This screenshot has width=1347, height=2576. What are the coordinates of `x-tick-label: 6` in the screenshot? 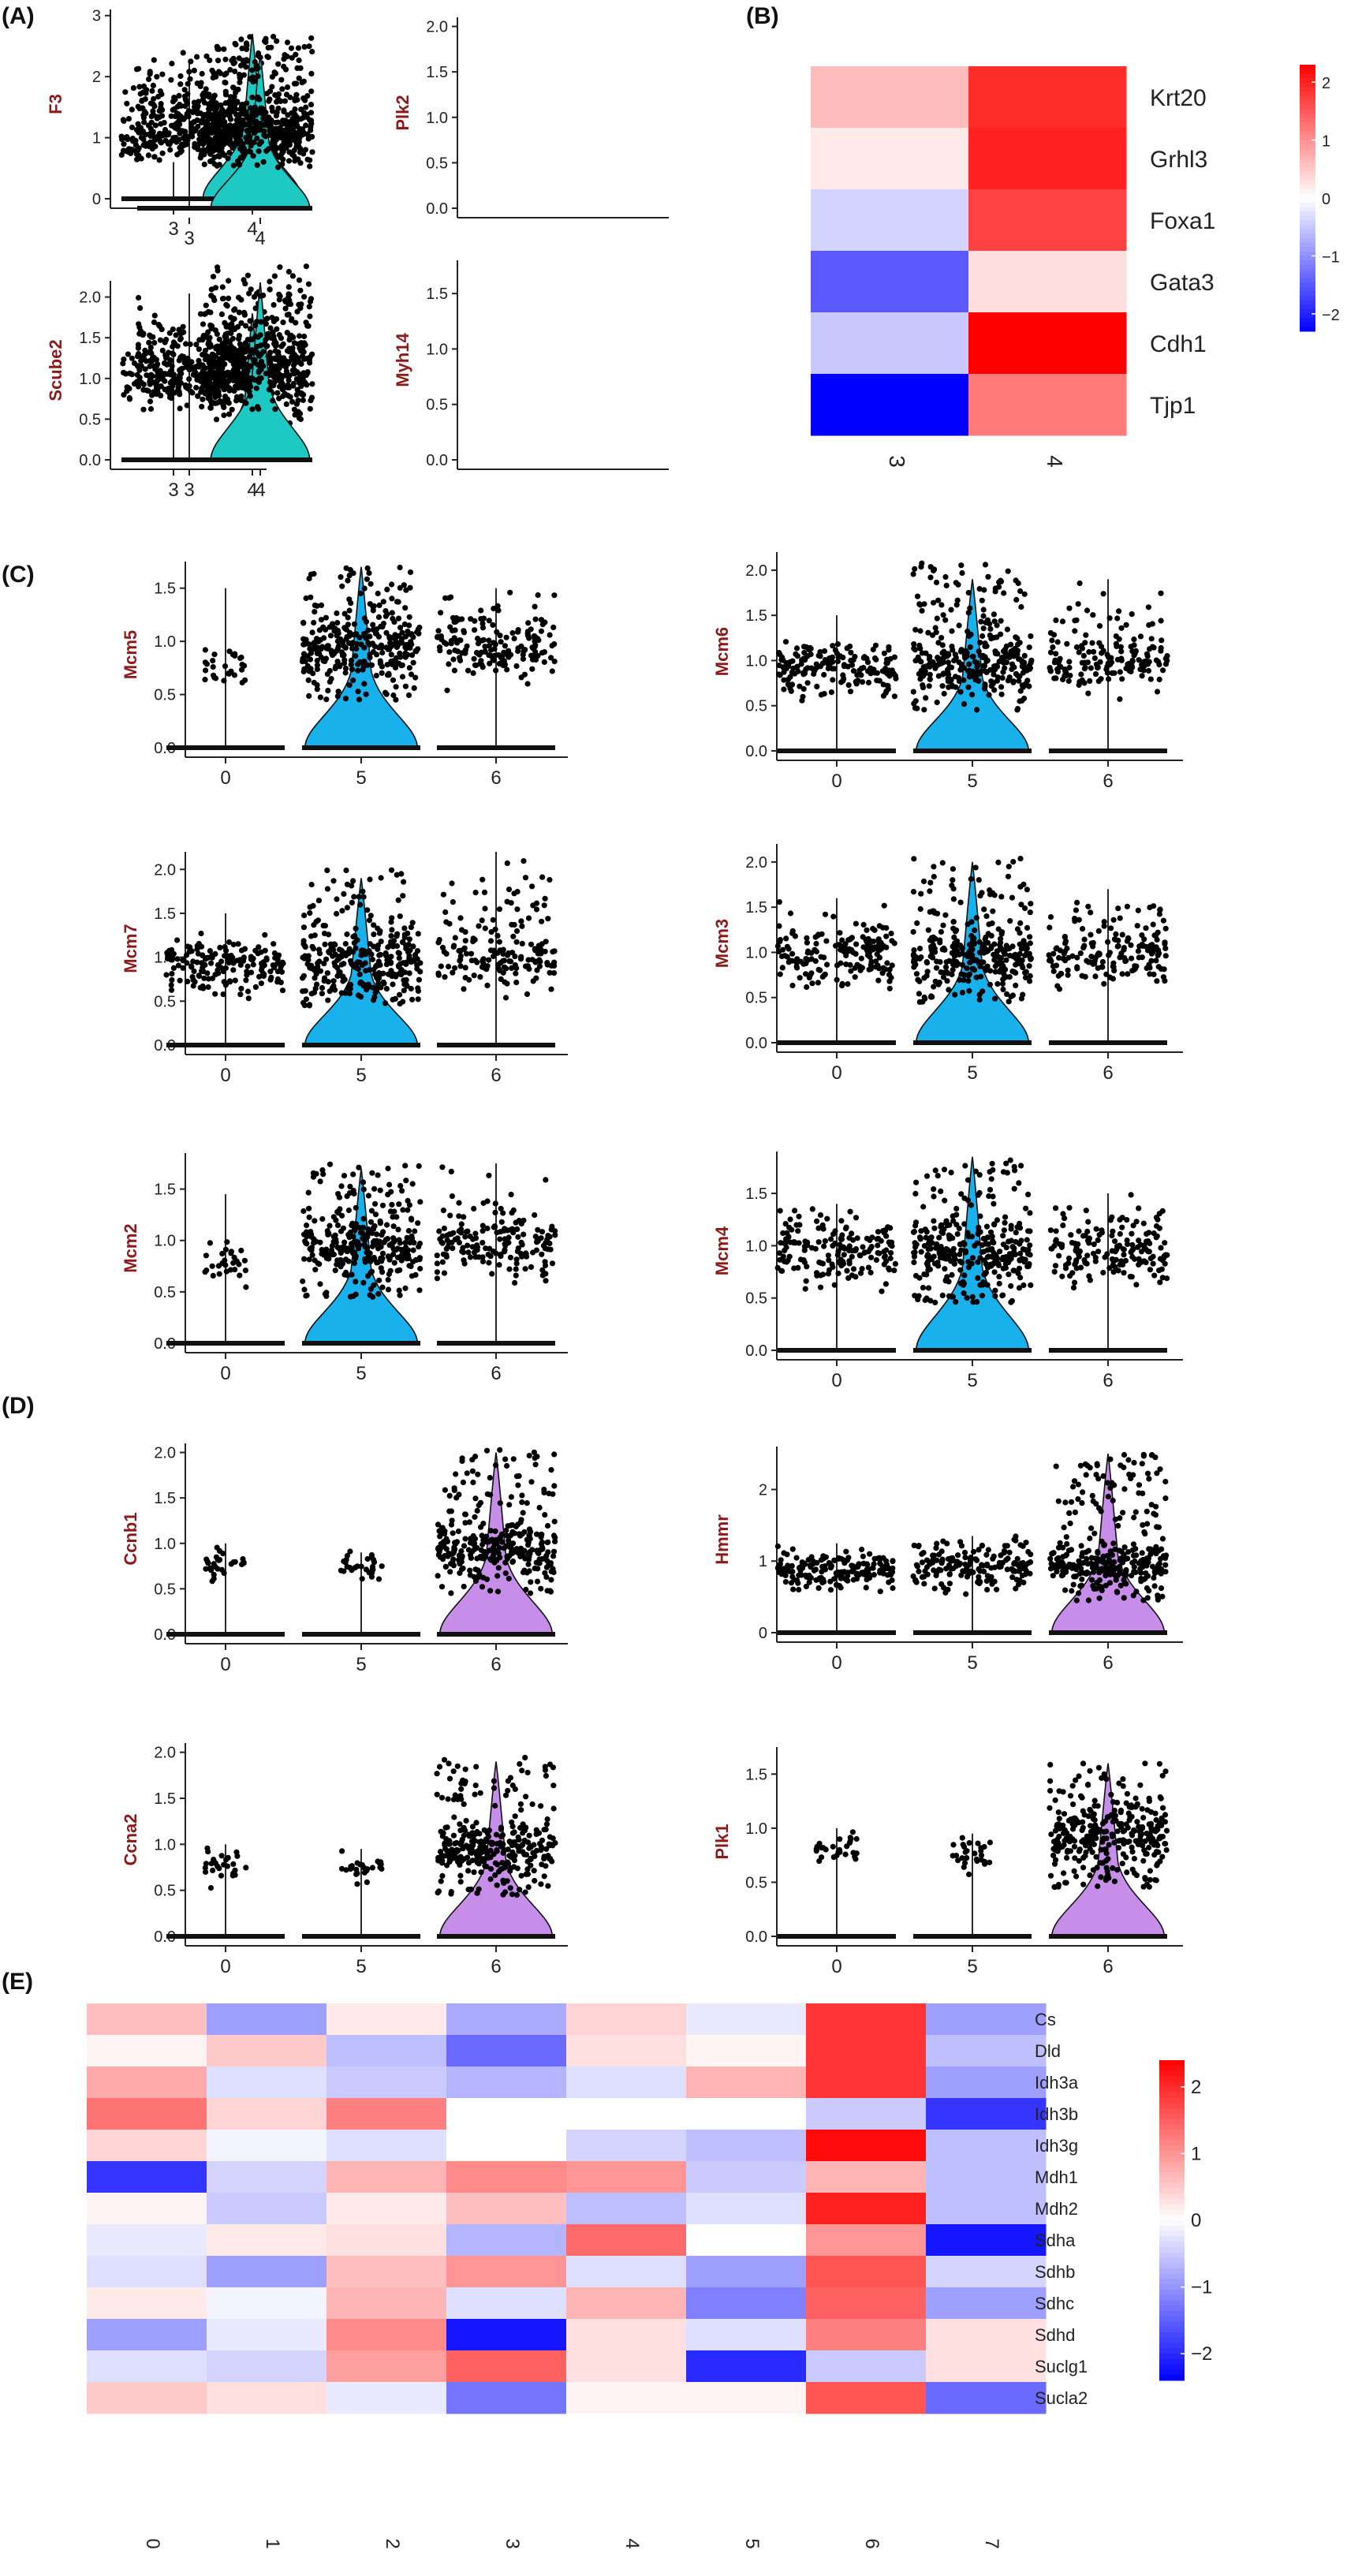 It's located at (496, 1075).